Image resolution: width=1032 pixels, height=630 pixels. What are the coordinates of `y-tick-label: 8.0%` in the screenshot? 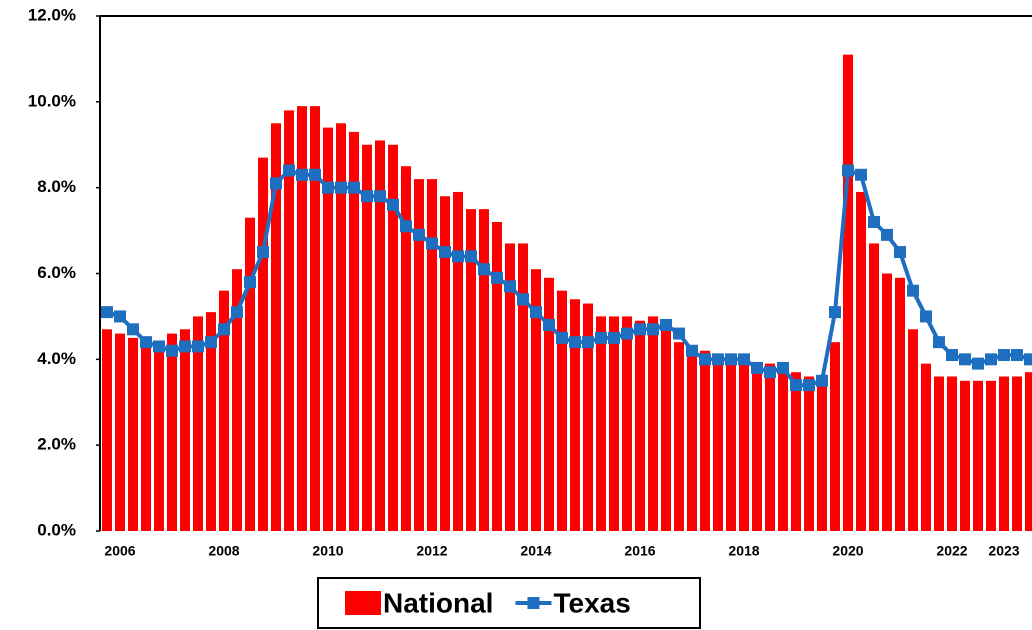 It's located at (56, 186).